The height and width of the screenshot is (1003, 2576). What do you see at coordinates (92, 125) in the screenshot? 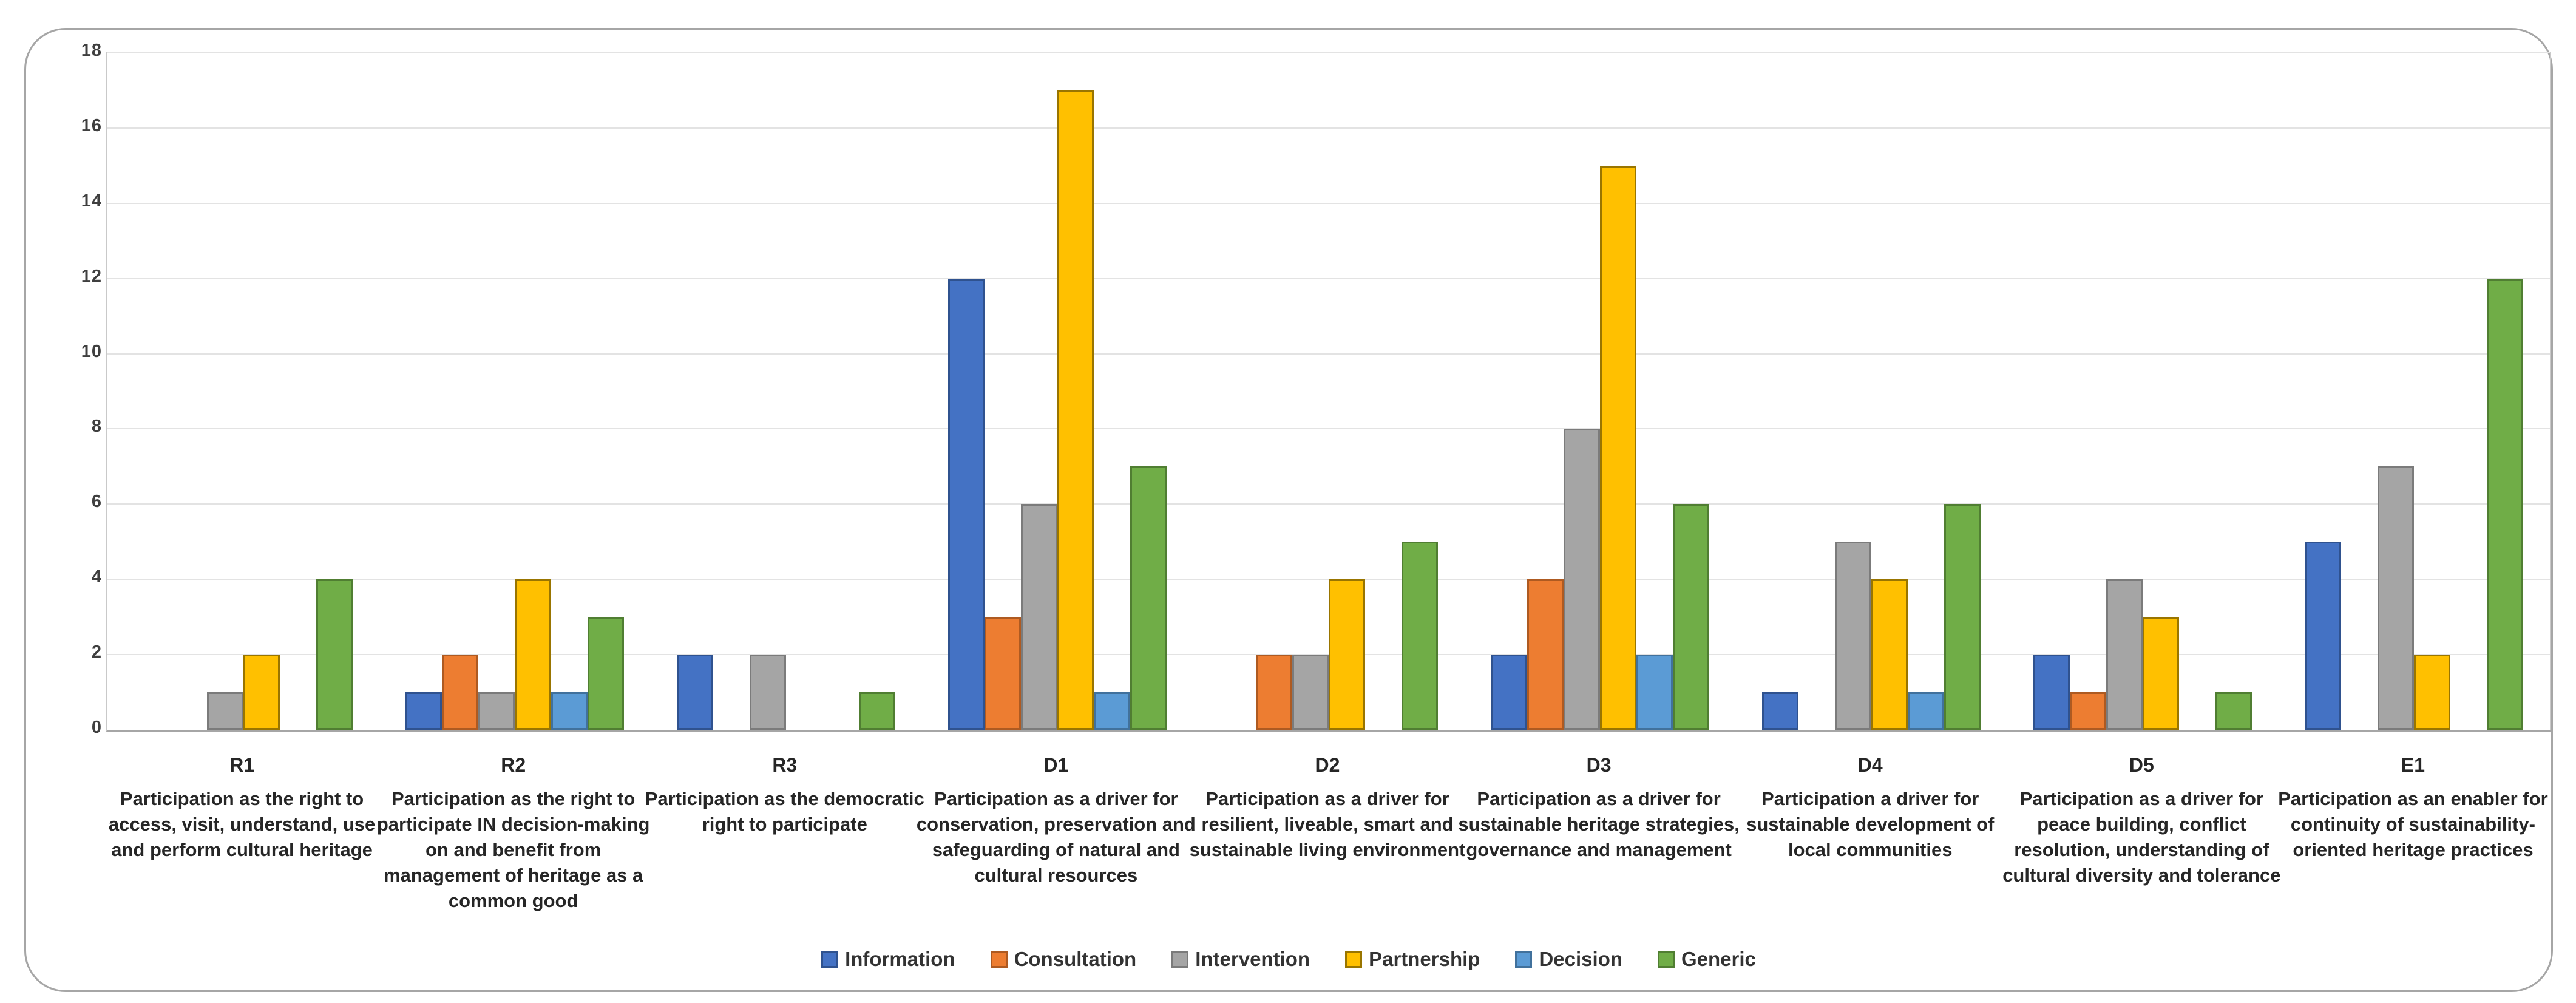
I see `y-tick-label: 16` at bounding box center [92, 125].